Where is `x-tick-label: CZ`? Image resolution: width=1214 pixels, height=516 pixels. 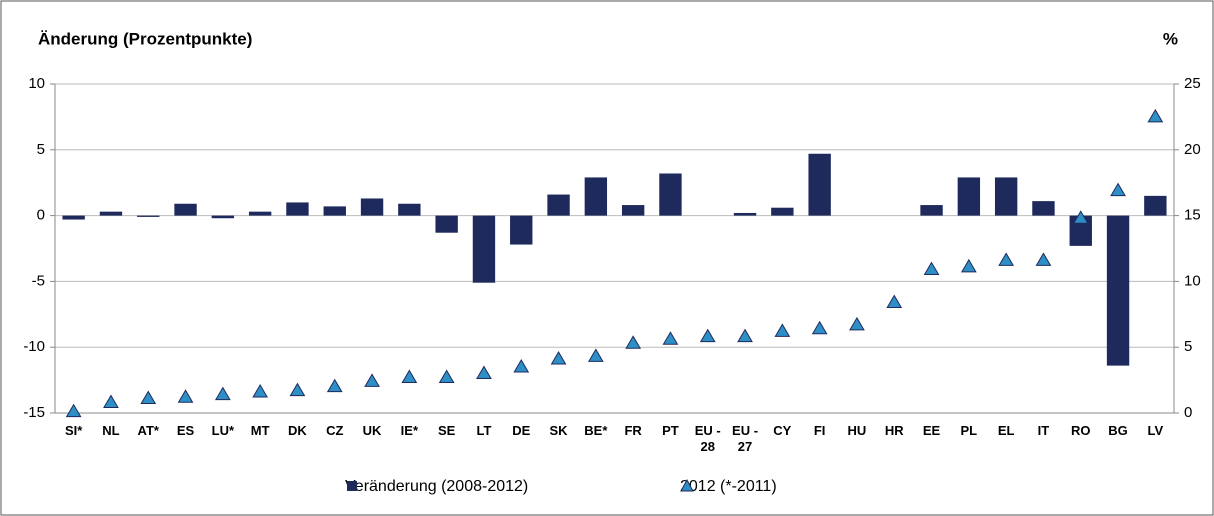 x-tick-label: CZ is located at coordinates (335, 430).